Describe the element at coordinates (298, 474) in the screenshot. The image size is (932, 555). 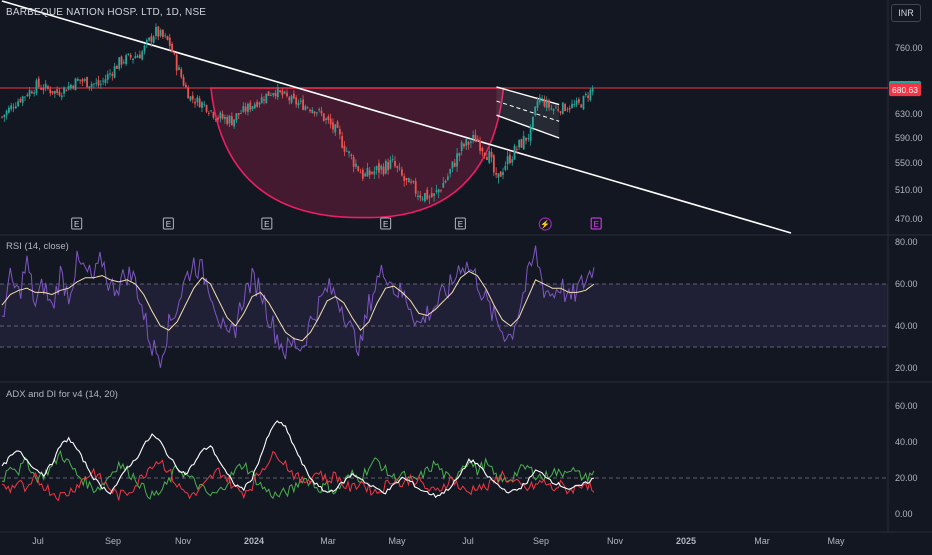
I see `di-plus-line` at that location.